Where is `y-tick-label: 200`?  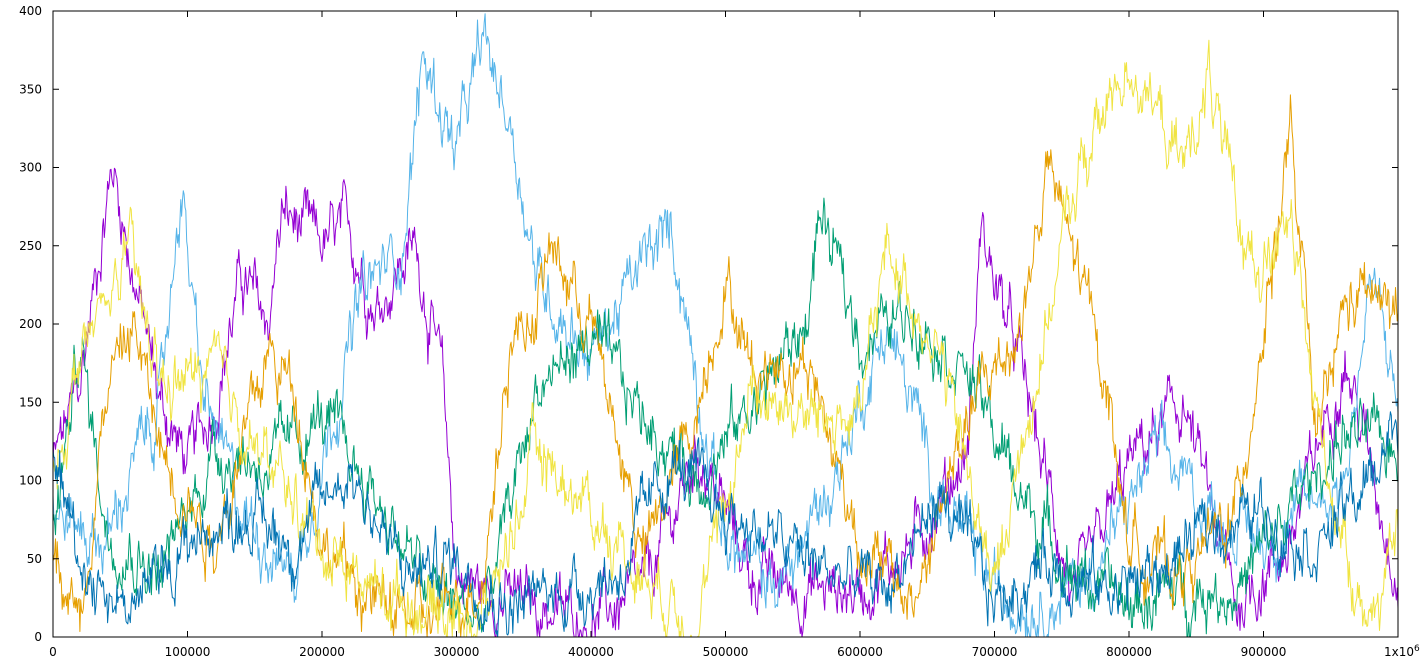
y-tick-label: 200 is located at coordinates (30, 324).